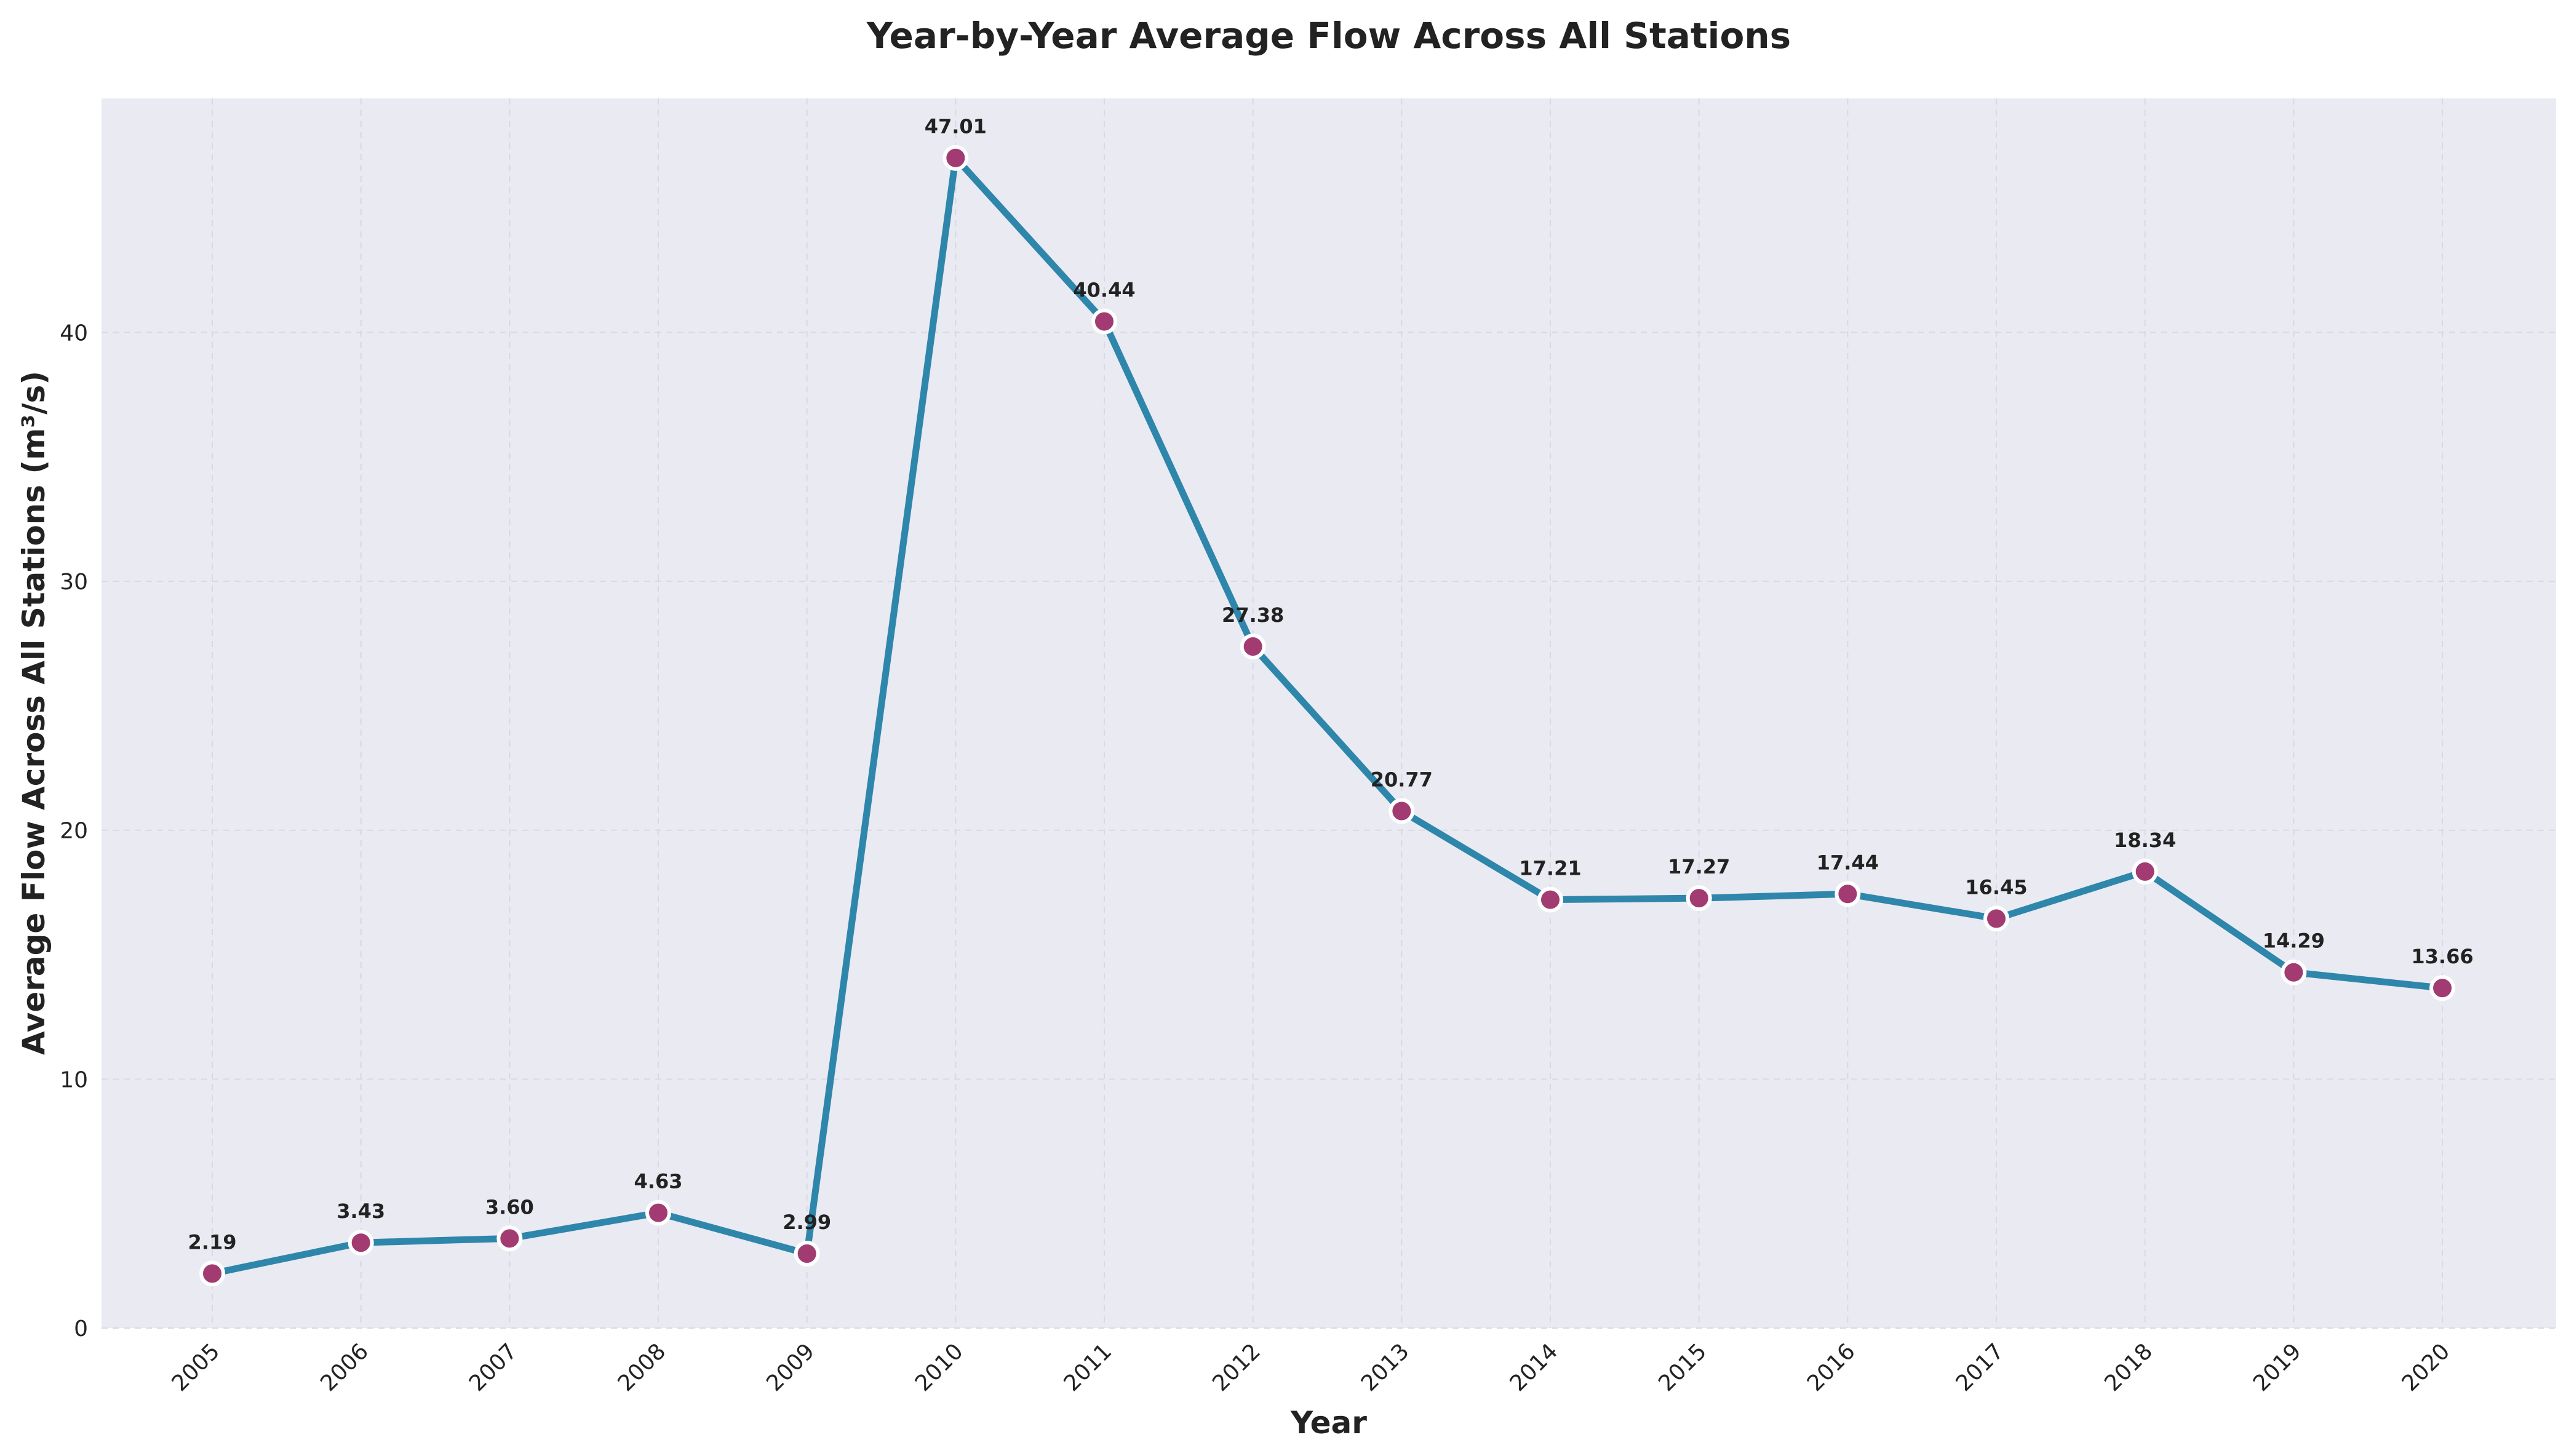 The width and height of the screenshot is (2566, 1456). I want to click on data-label: 18.34, so click(2145, 841).